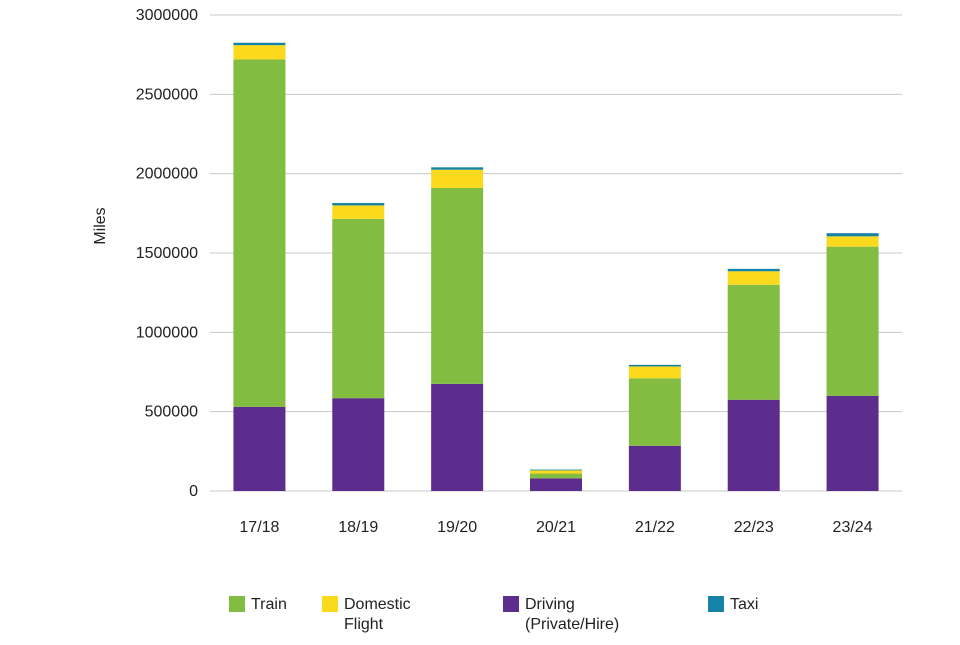 This screenshot has width=960, height=645. Describe the element at coordinates (853, 527) in the screenshot. I see `x-tick-label: 23/24` at that location.